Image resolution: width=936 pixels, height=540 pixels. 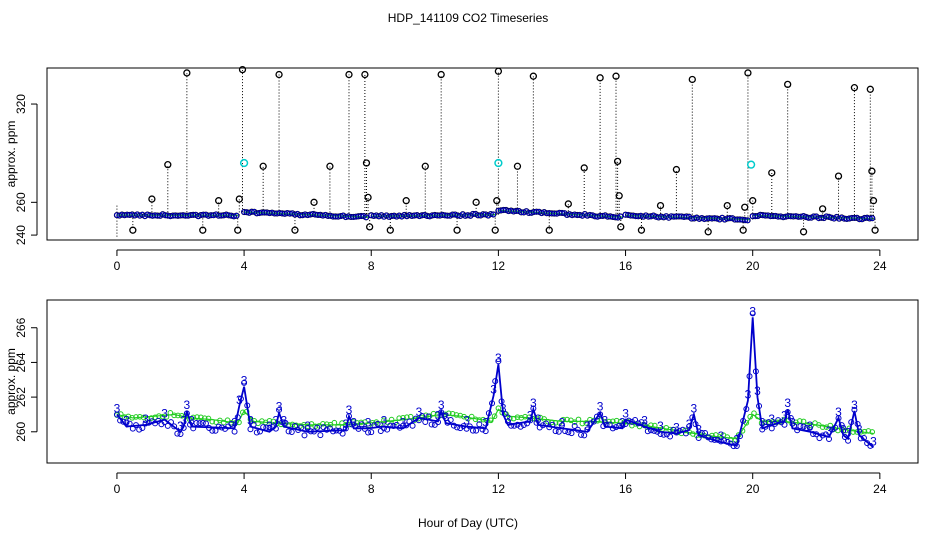 What do you see at coordinates (751, 164) in the screenshot?
I see `flagged-point` at bounding box center [751, 164].